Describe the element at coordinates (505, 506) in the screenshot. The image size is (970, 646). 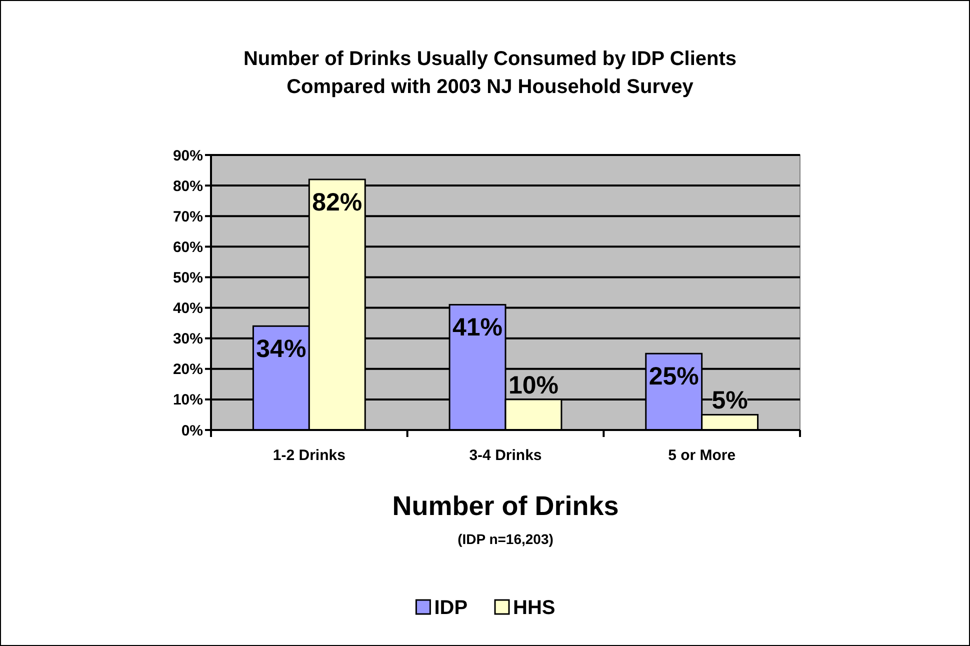
I see `x-axis-title: Number of Drinks` at that location.